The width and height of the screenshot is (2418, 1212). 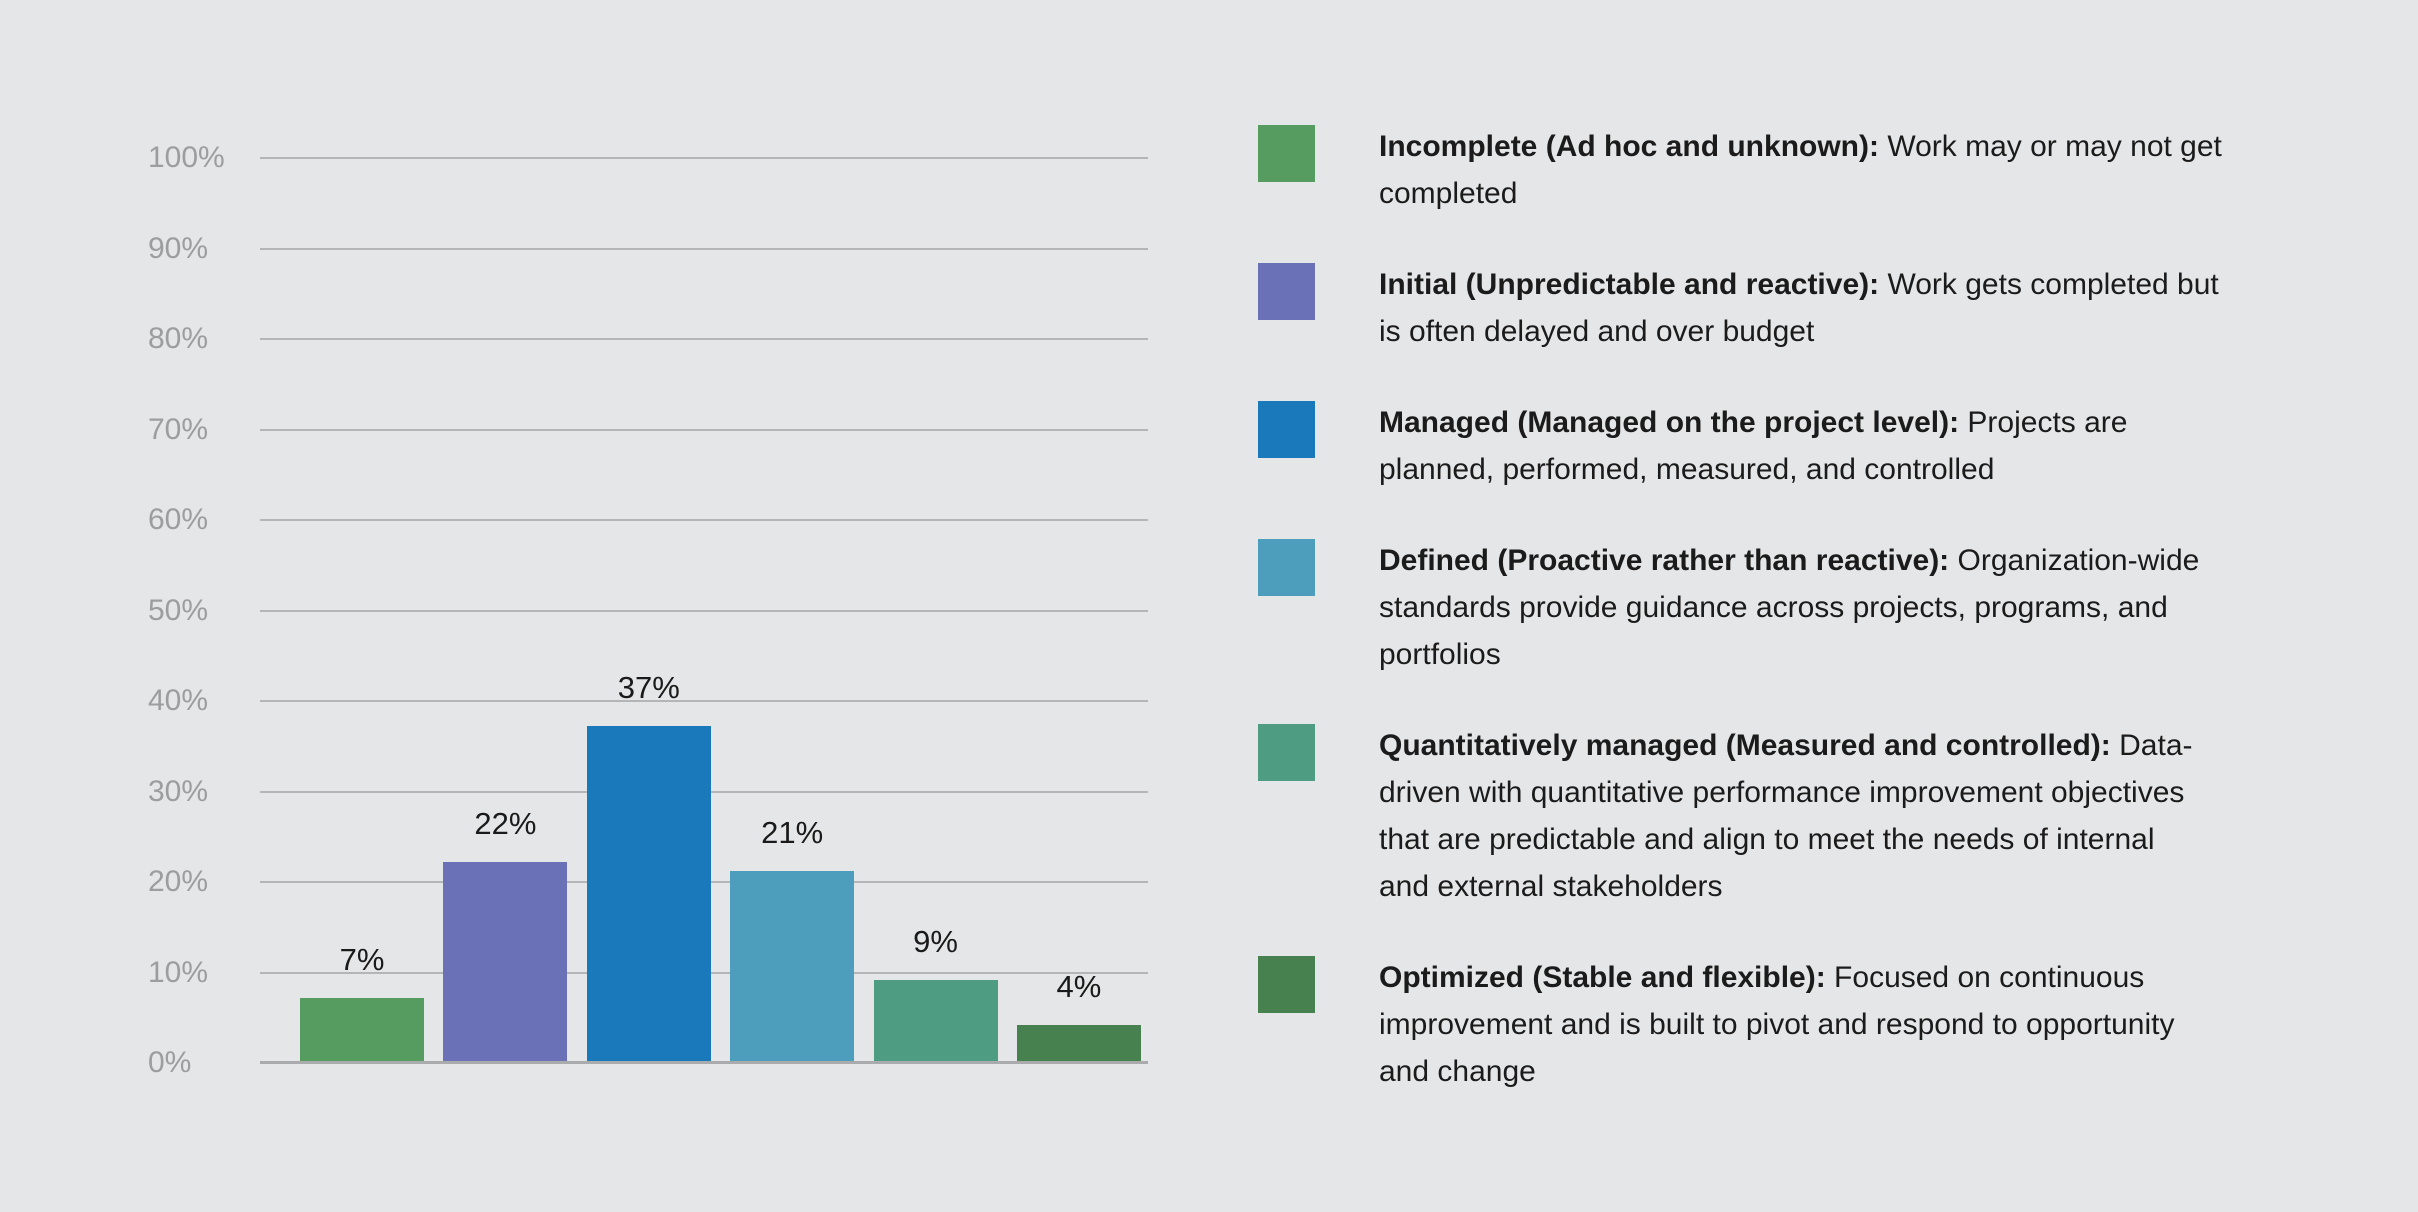 What do you see at coordinates (704, 1062) in the screenshot?
I see `x-axis-baseline` at bounding box center [704, 1062].